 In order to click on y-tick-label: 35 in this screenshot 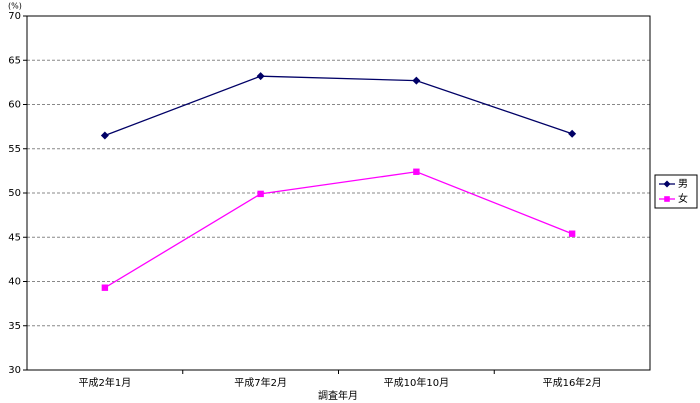, I will do `click(14, 326)`.